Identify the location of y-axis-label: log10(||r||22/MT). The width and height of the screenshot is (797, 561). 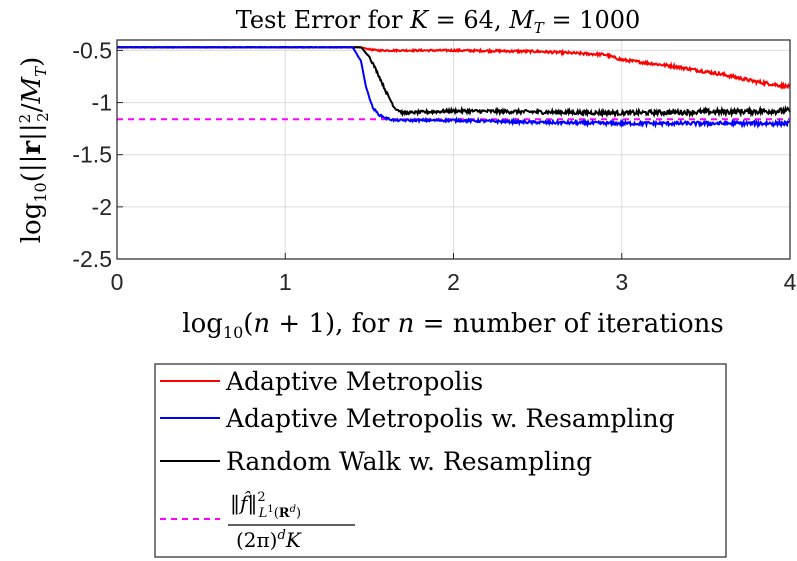
(34, 150).